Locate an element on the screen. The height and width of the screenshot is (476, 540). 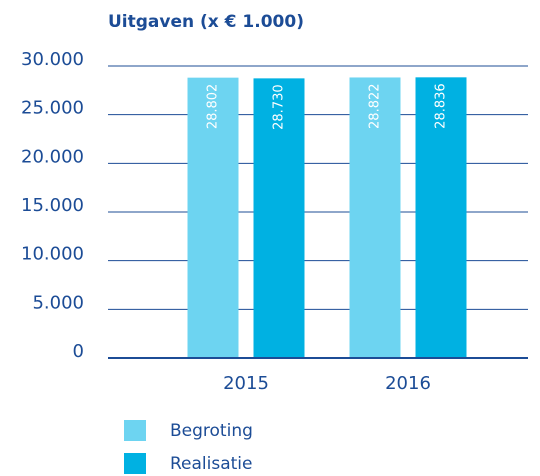
y-tick-label: 10.000 is located at coordinates (52, 254).